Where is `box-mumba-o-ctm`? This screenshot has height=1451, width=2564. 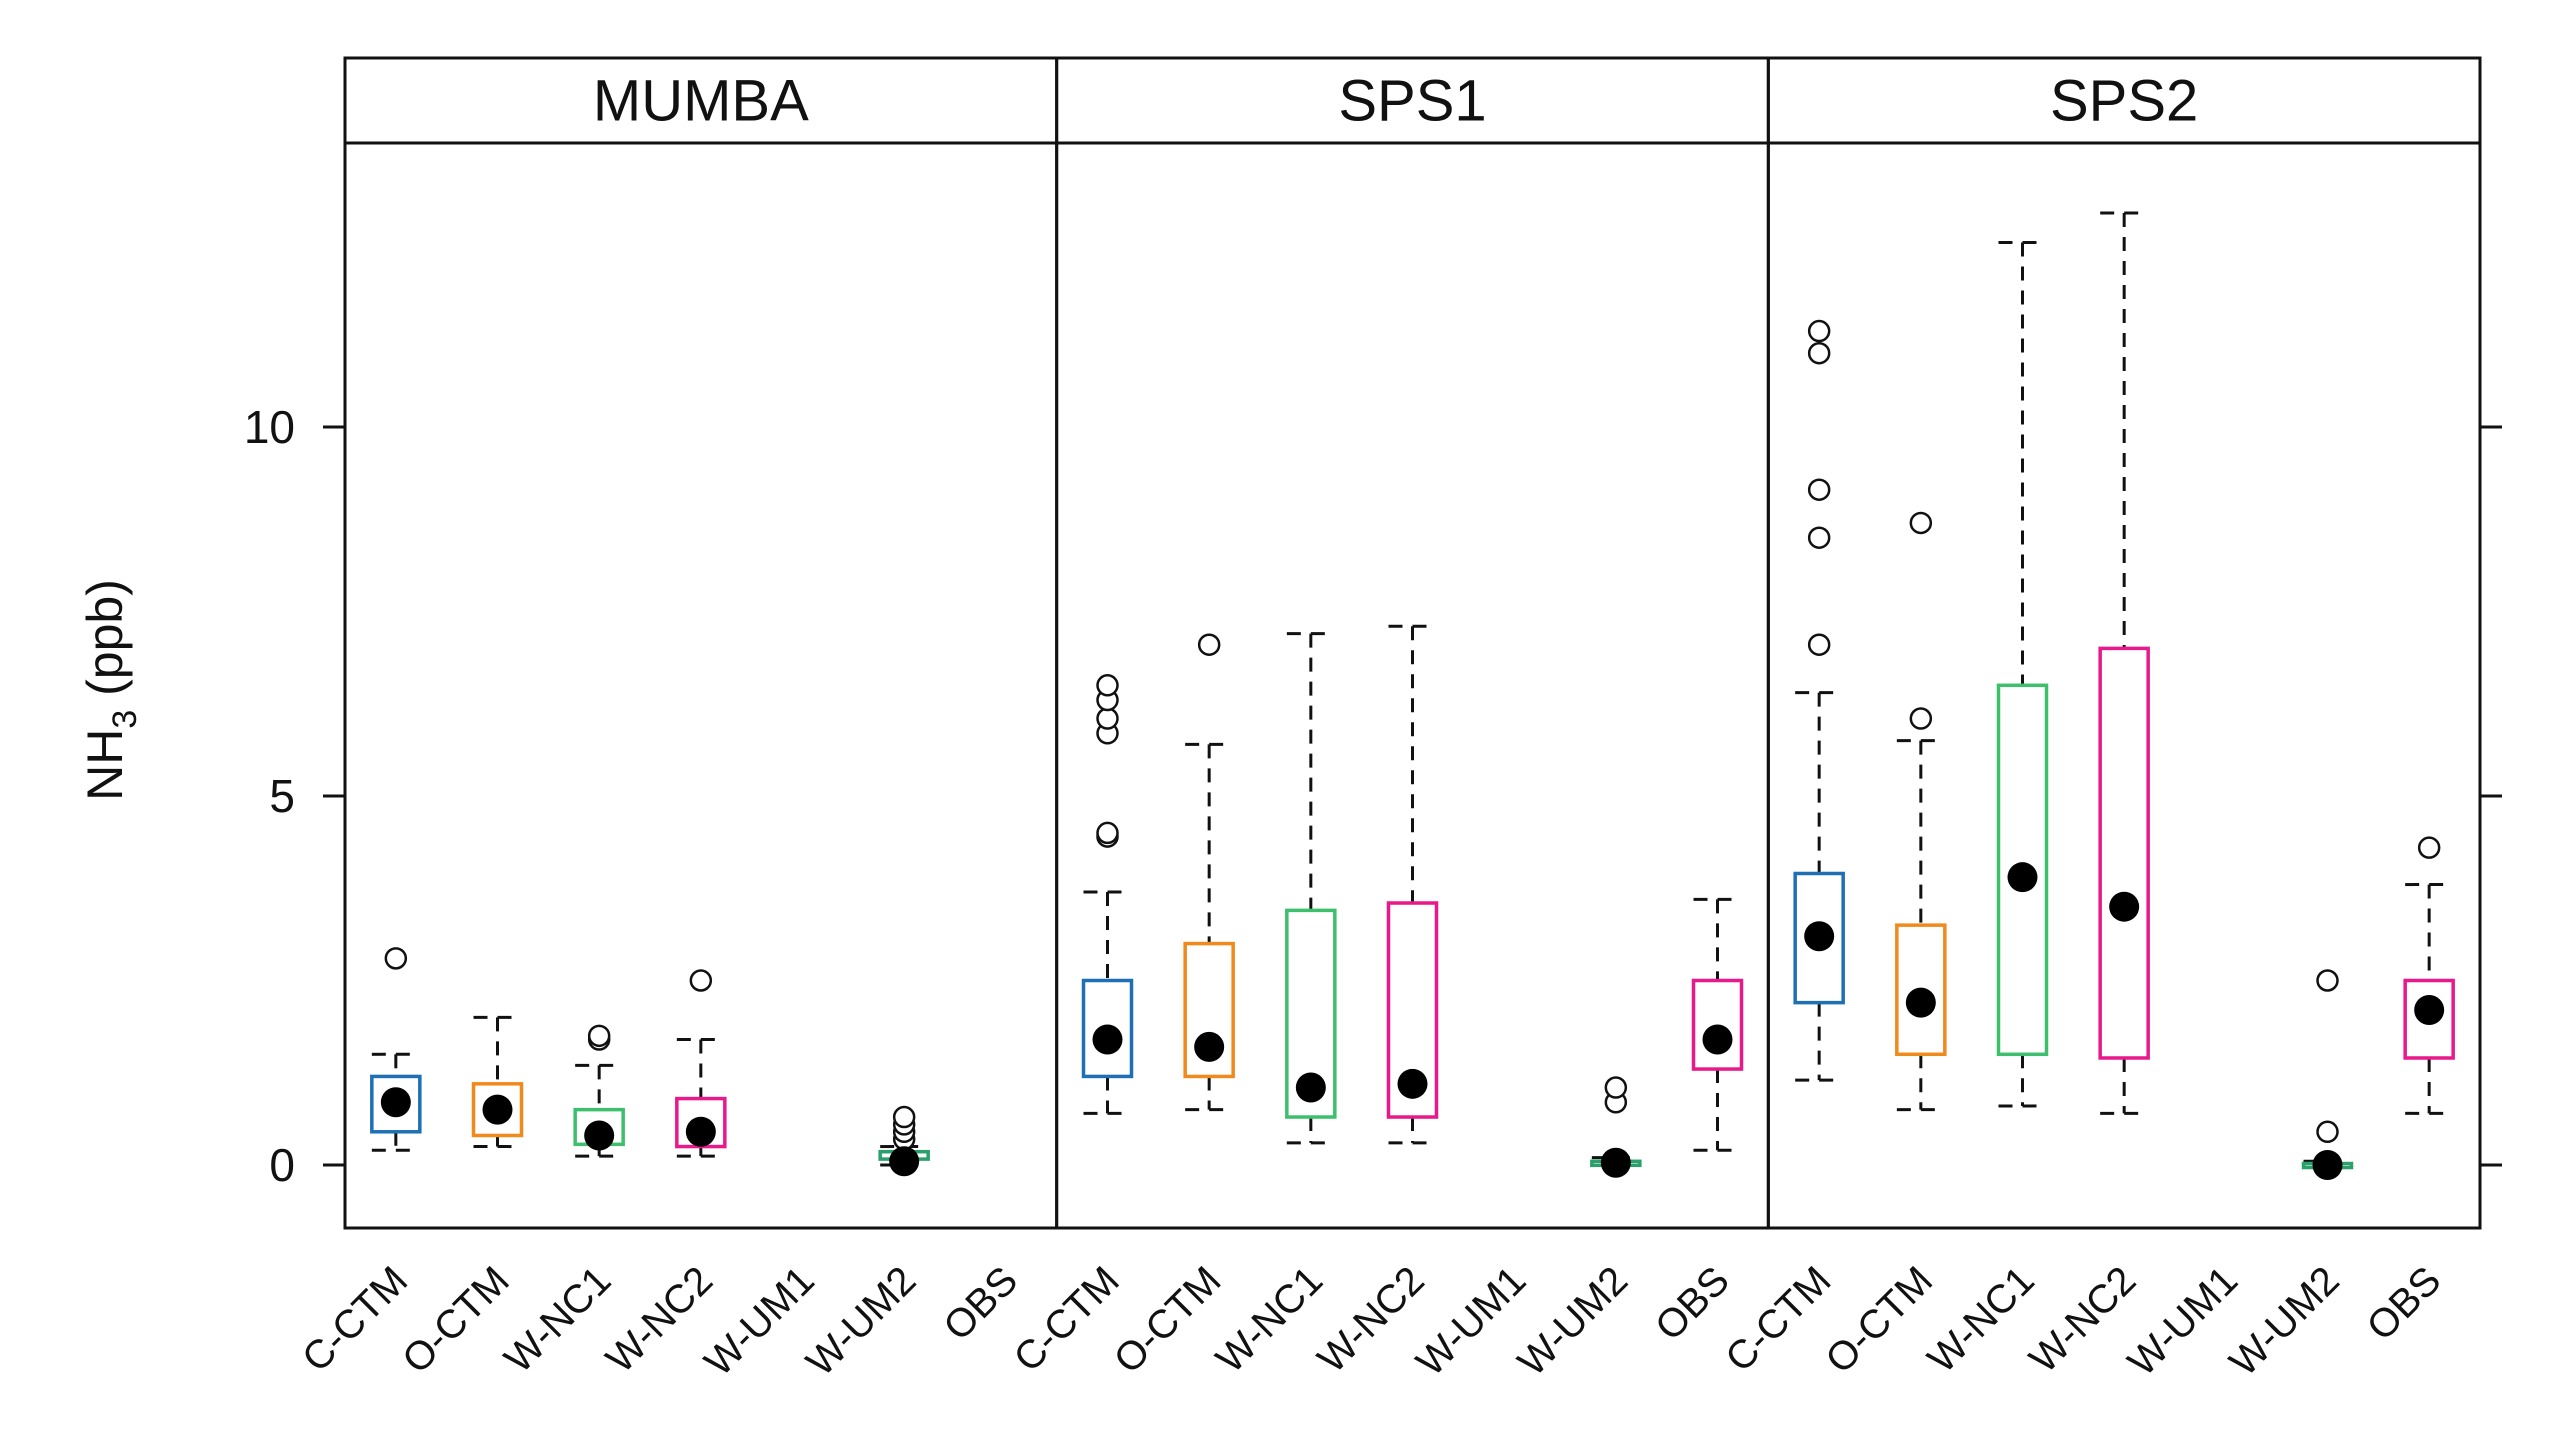
box-mumba-o-ctm is located at coordinates (497, 1082).